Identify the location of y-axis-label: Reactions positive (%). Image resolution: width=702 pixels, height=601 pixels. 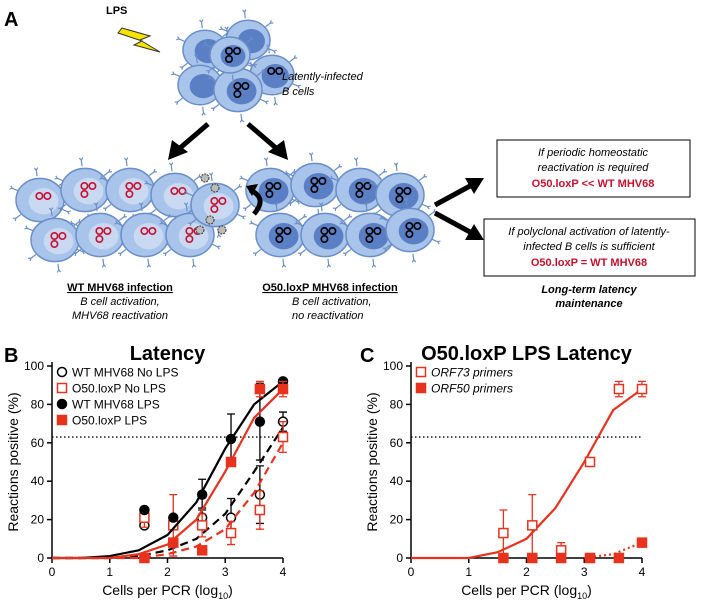
(372, 461).